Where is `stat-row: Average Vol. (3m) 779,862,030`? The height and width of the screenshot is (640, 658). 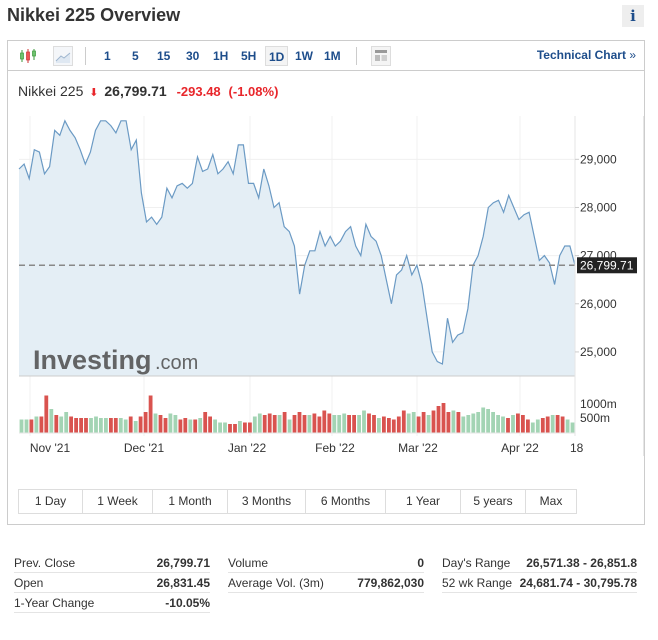 stat-row: Average Vol. (3m) 779,862,030 is located at coordinates (326, 583).